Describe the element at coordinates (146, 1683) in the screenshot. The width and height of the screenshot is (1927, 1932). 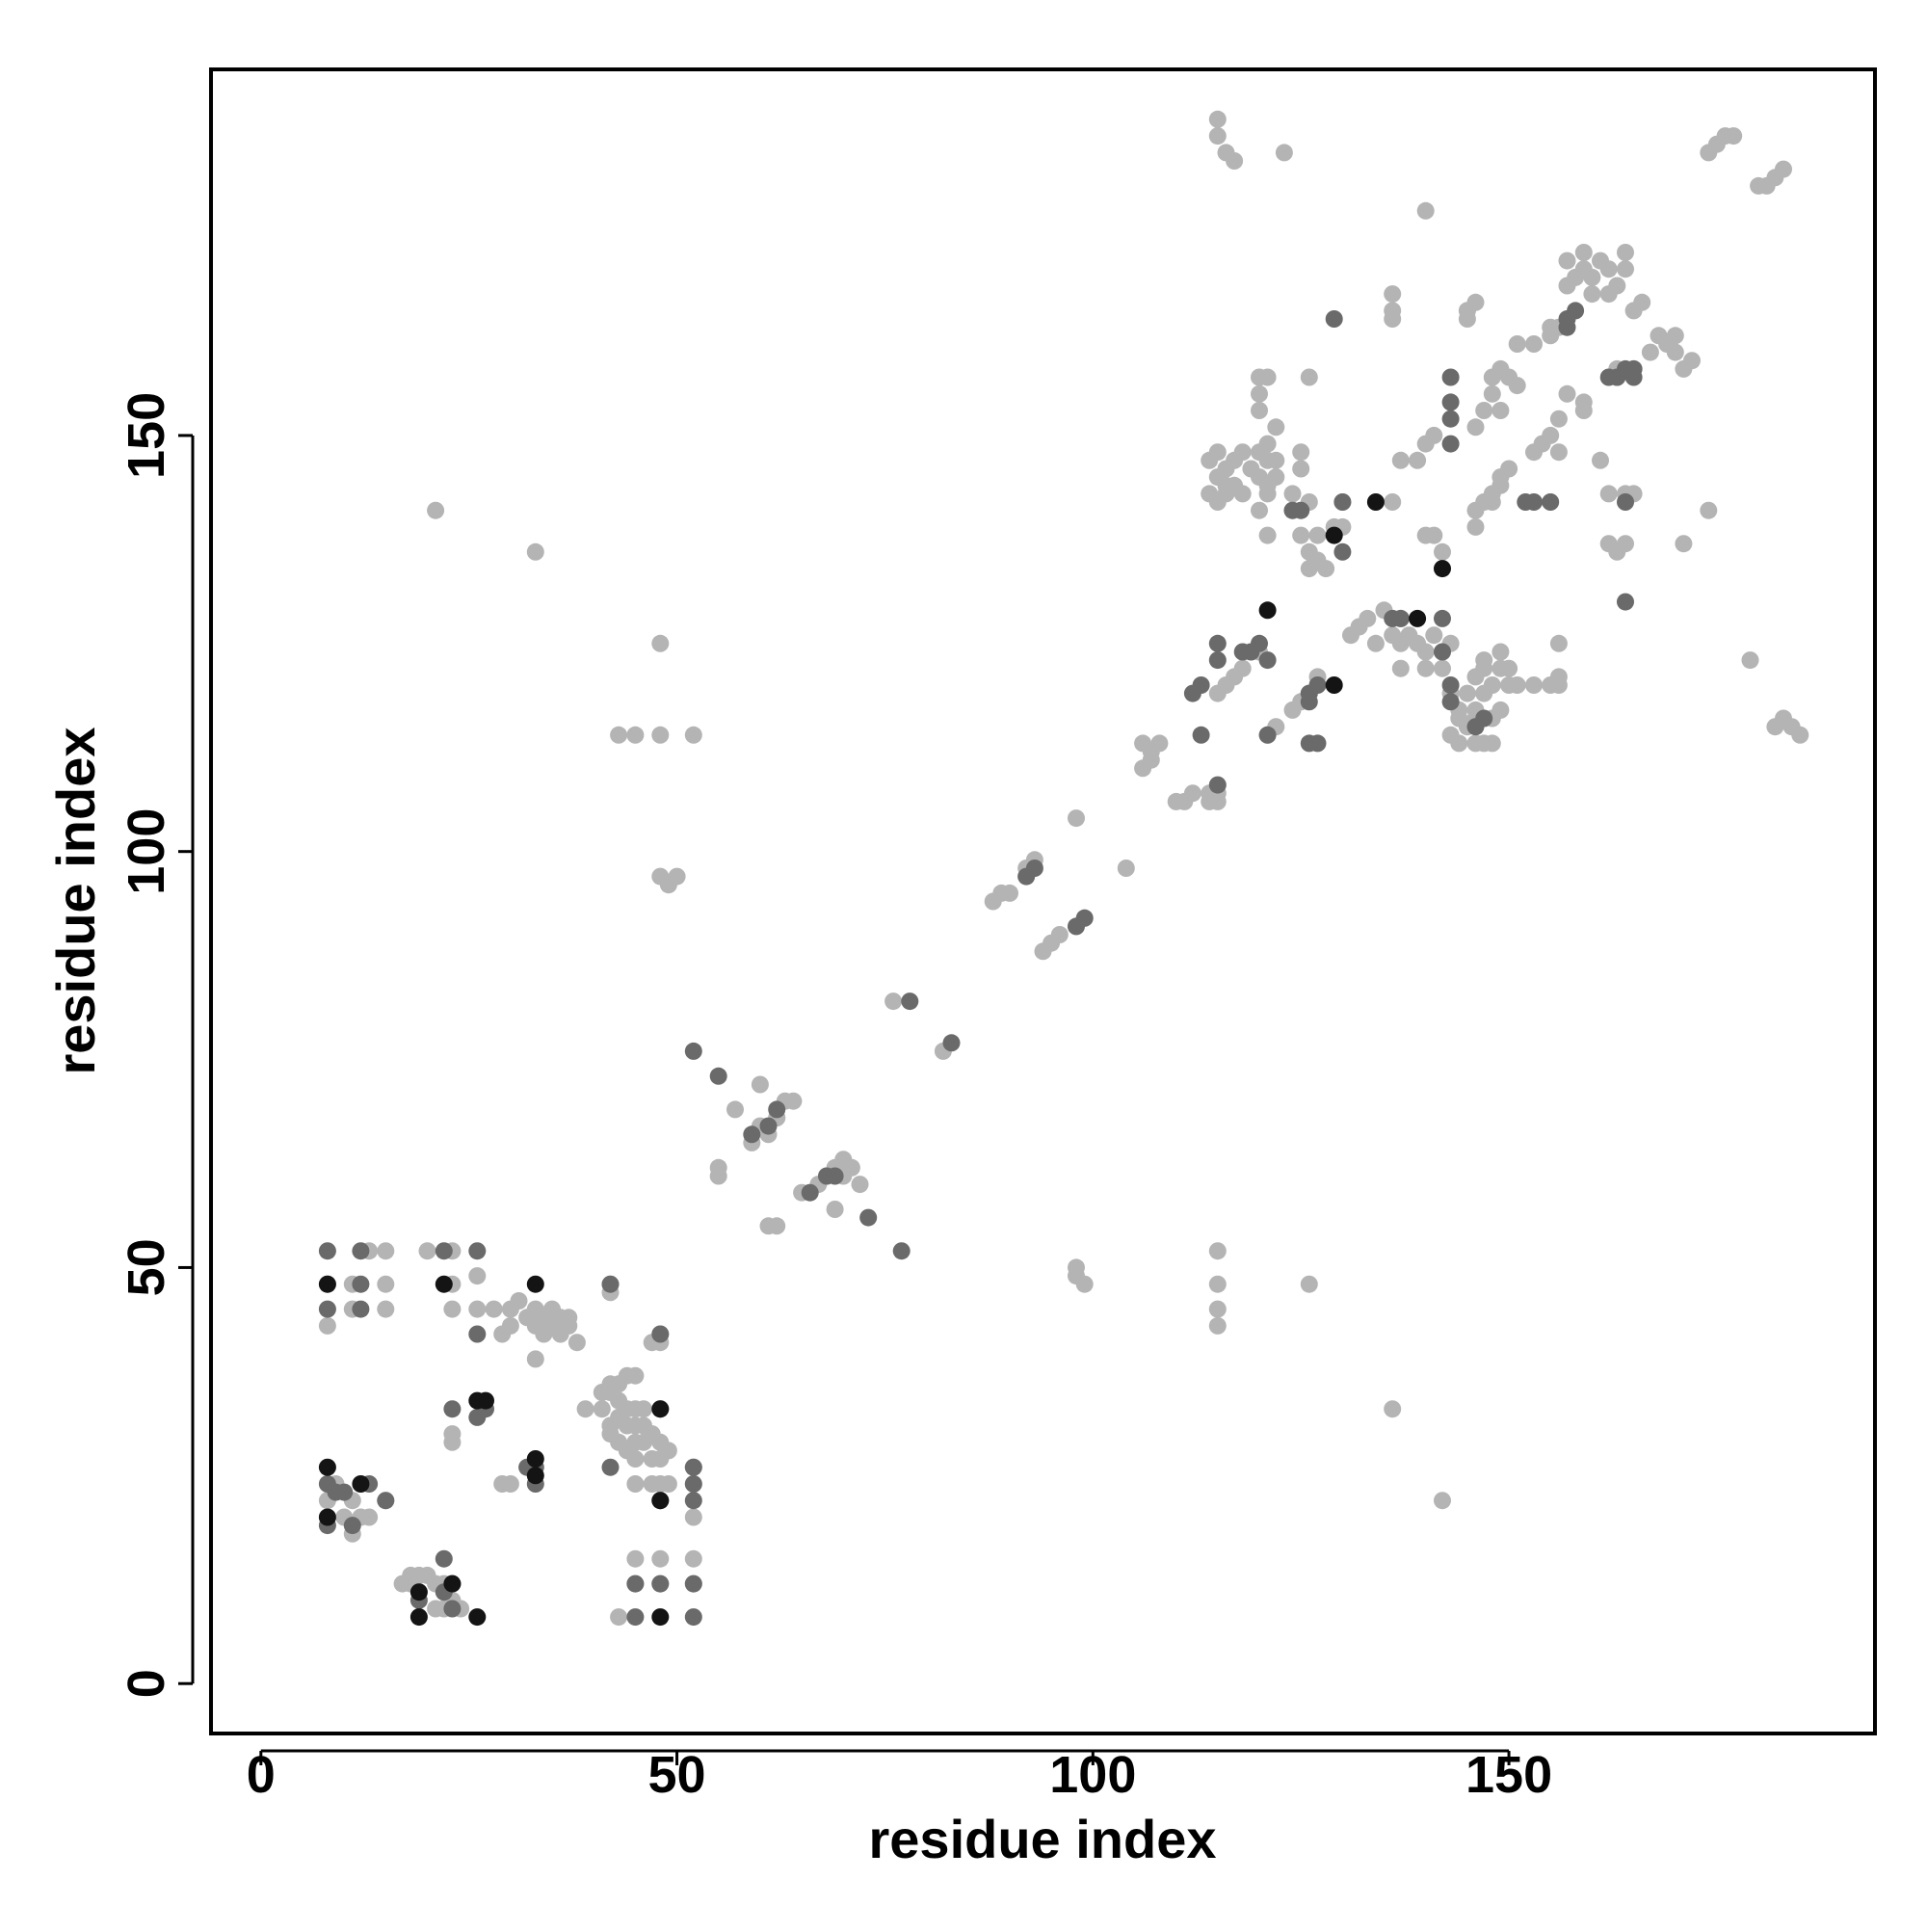
I see `y-tick-label: 0` at that location.